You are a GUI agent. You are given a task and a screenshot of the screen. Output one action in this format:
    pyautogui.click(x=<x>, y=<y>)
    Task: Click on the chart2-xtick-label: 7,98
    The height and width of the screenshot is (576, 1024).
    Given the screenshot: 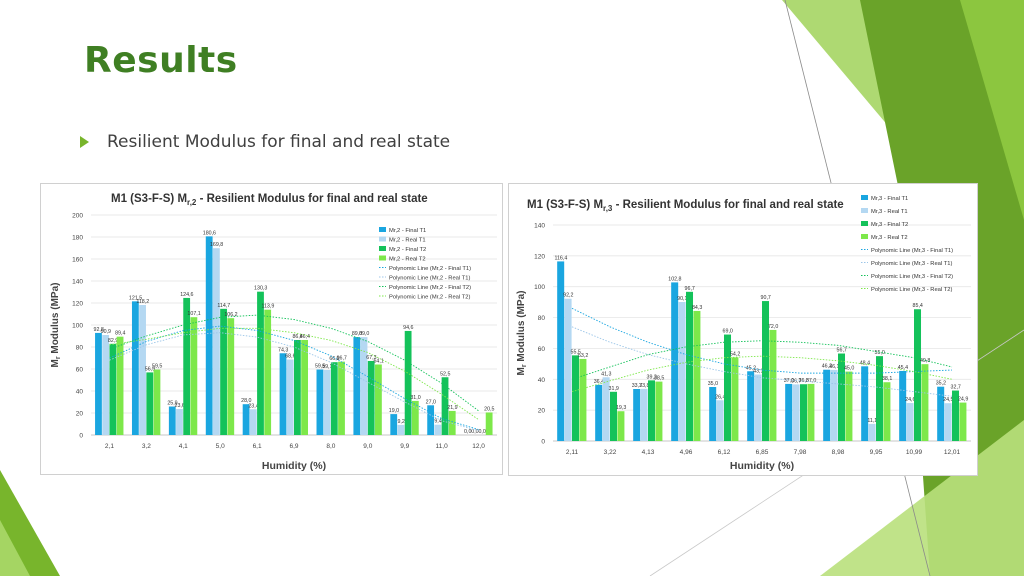 What is the action you would take?
    pyautogui.click(x=800, y=452)
    